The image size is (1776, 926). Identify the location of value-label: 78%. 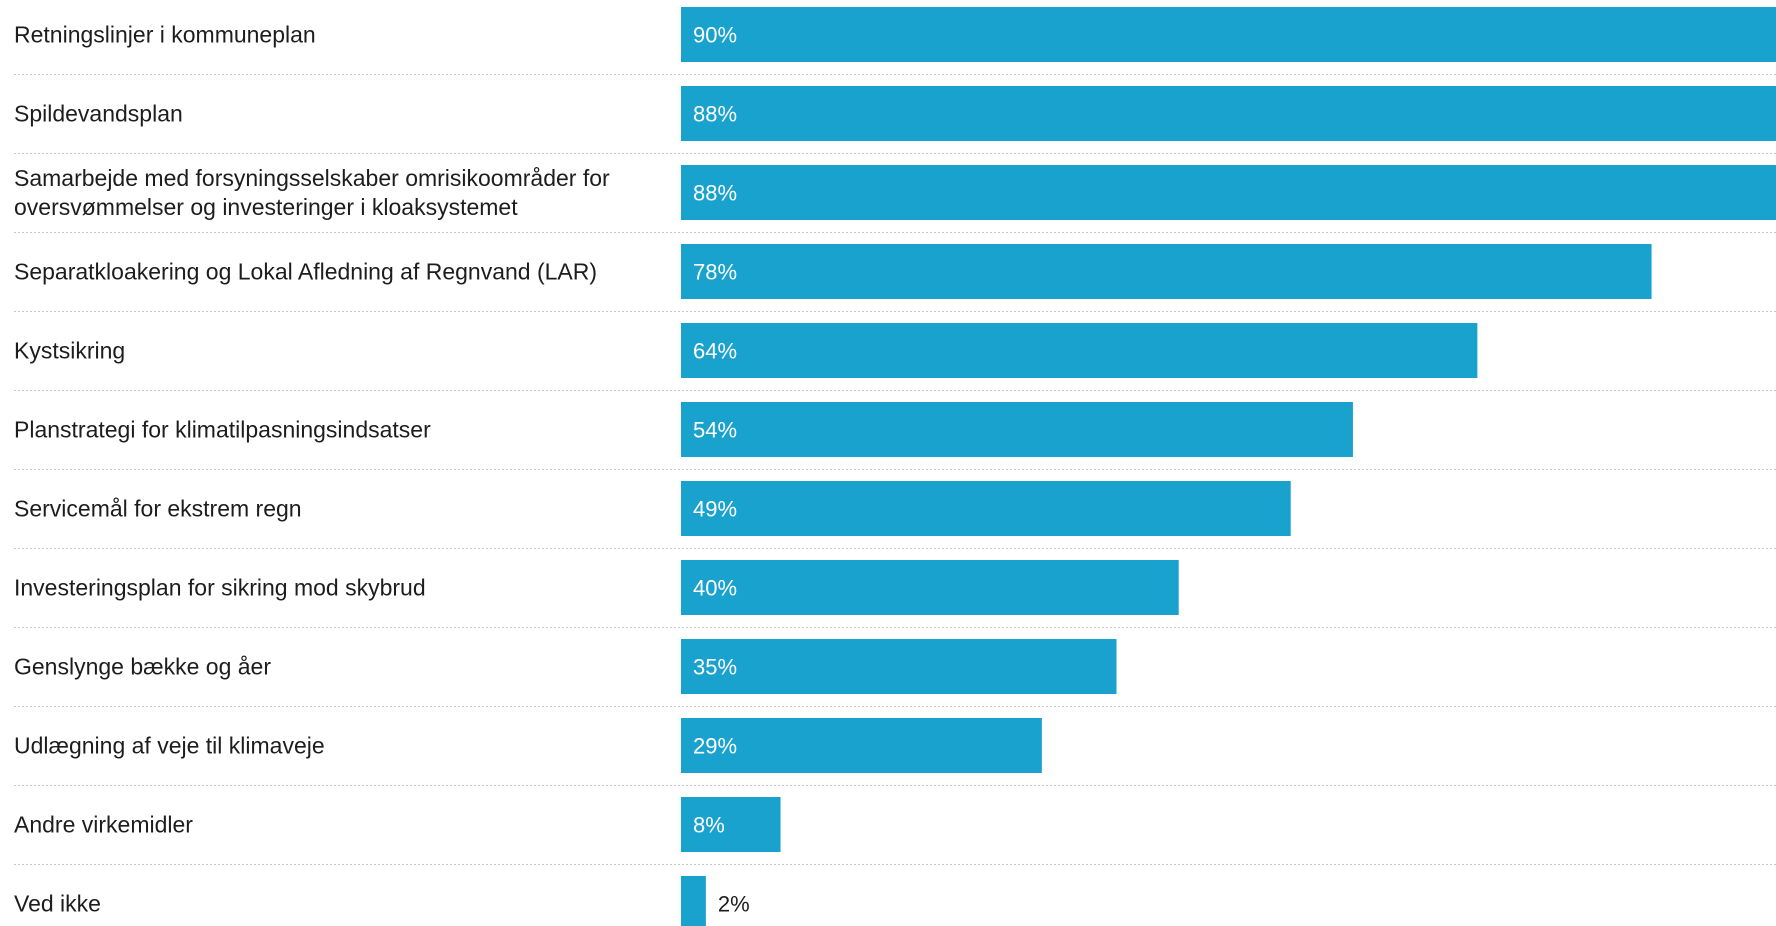
(715, 272).